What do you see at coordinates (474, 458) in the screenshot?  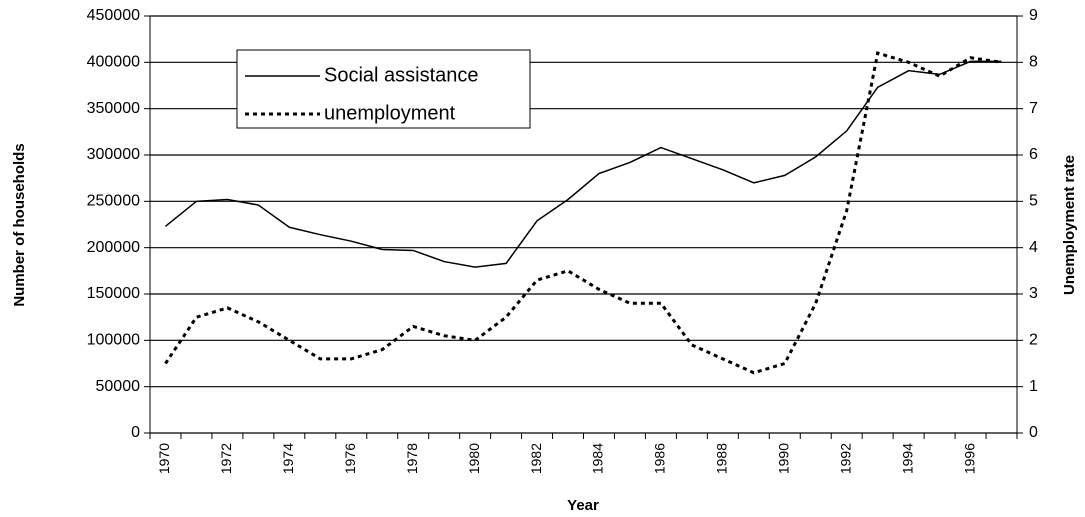 I see `x-tick-label: 1980` at bounding box center [474, 458].